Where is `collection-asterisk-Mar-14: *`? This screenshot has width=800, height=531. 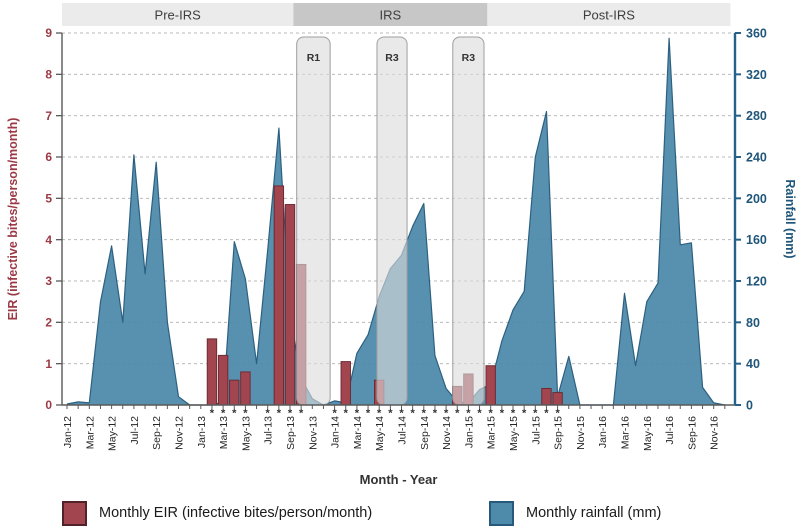
collection-asterisk-Mar-14: * is located at coordinates (357, 414).